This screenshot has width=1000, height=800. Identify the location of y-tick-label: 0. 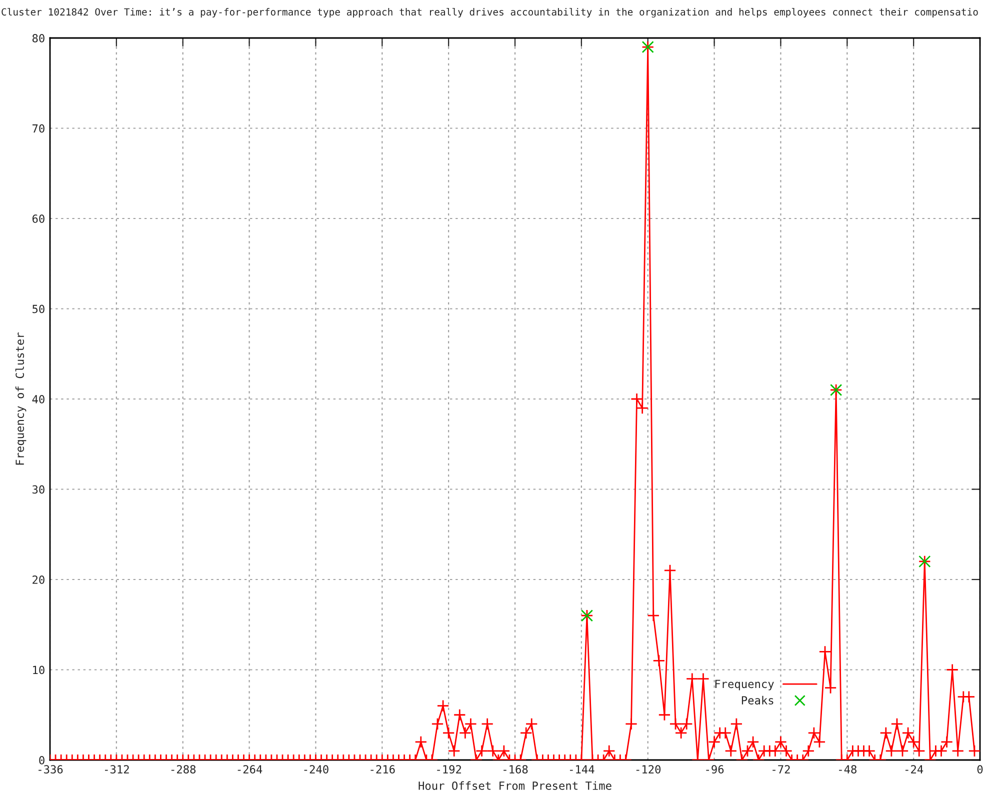
(41, 760).